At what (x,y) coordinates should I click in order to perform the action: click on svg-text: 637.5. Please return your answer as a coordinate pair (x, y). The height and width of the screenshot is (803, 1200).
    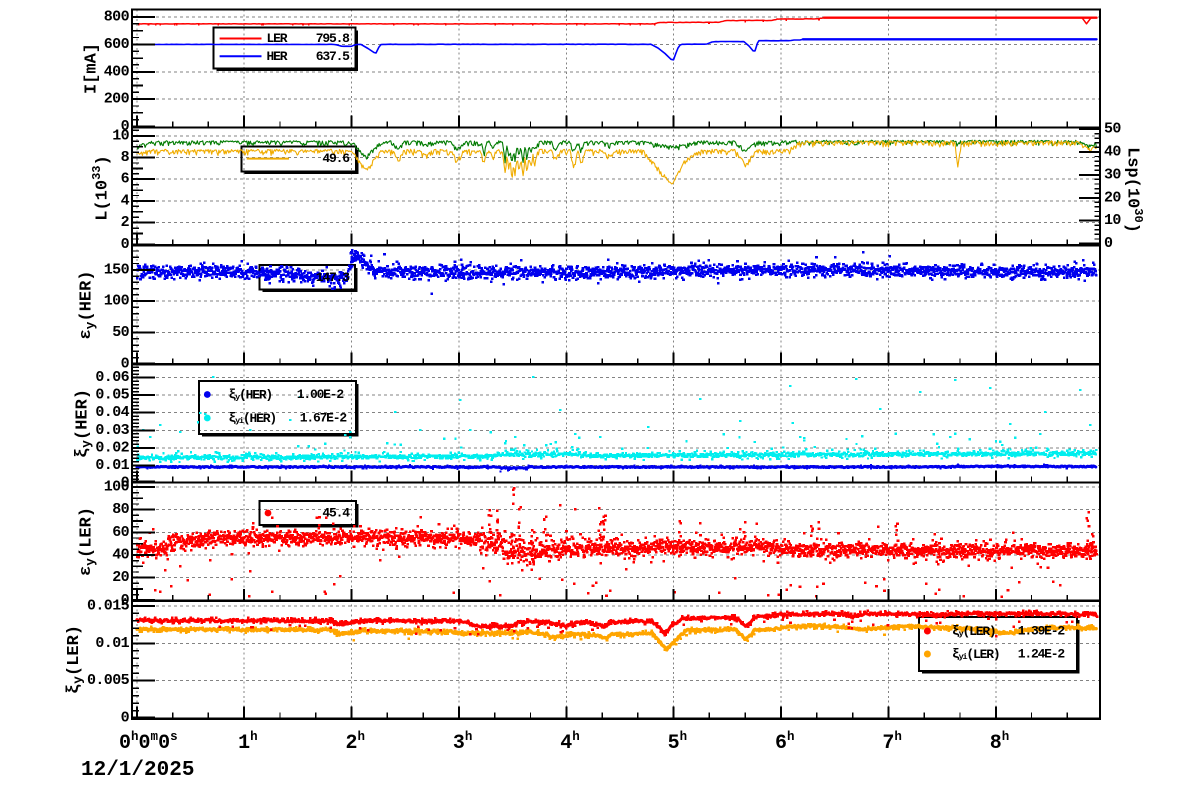
    Looking at the image, I should click on (333, 56).